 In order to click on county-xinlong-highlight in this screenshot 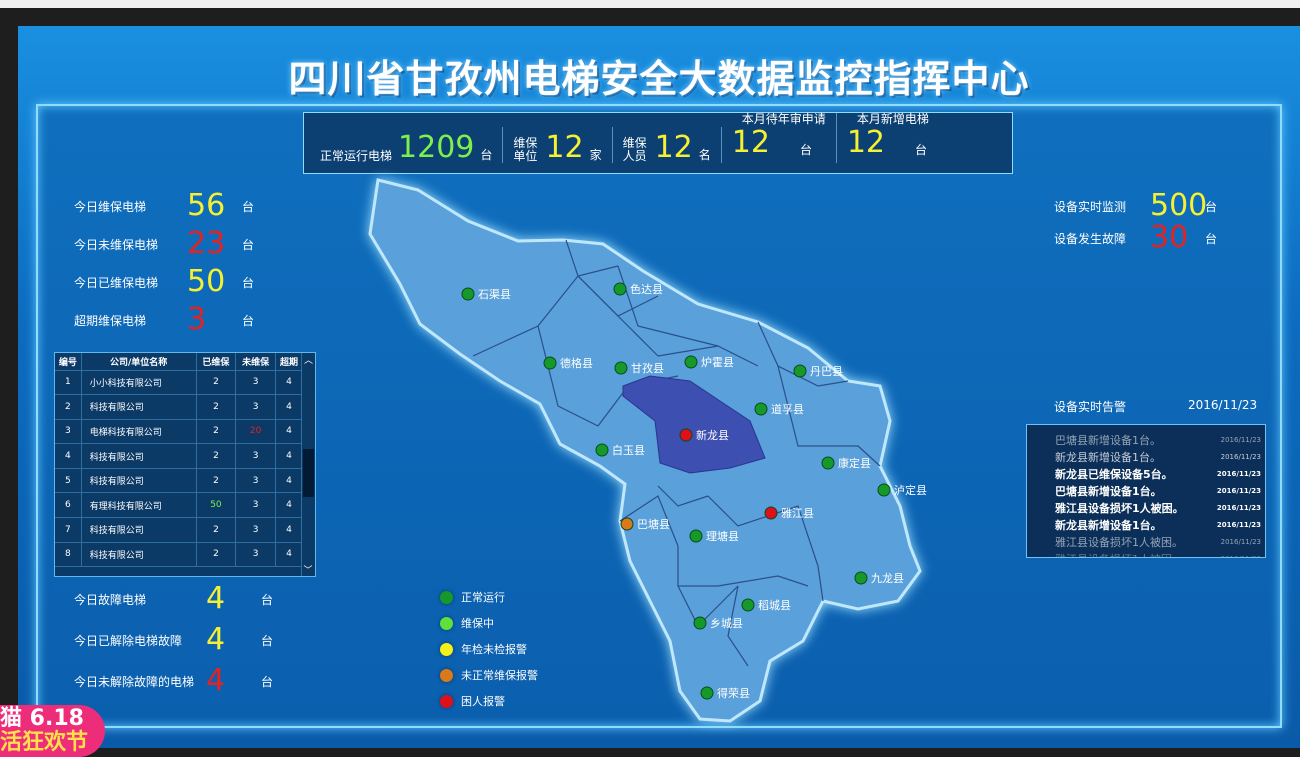, I will do `click(694, 424)`.